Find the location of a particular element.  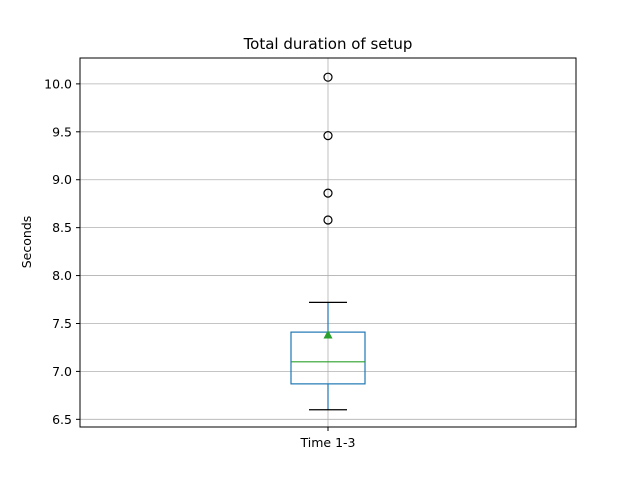

mean-marker is located at coordinates (328, 334).